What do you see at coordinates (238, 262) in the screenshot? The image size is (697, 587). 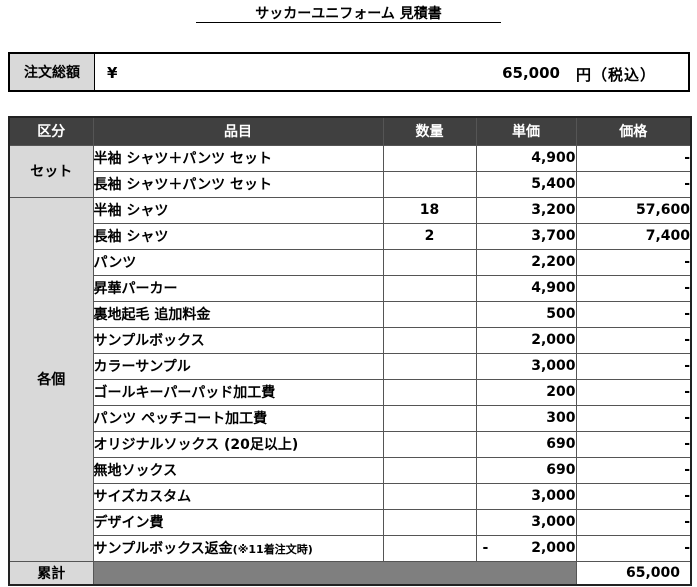 I see `item-name: パンツ` at bounding box center [238, 262].